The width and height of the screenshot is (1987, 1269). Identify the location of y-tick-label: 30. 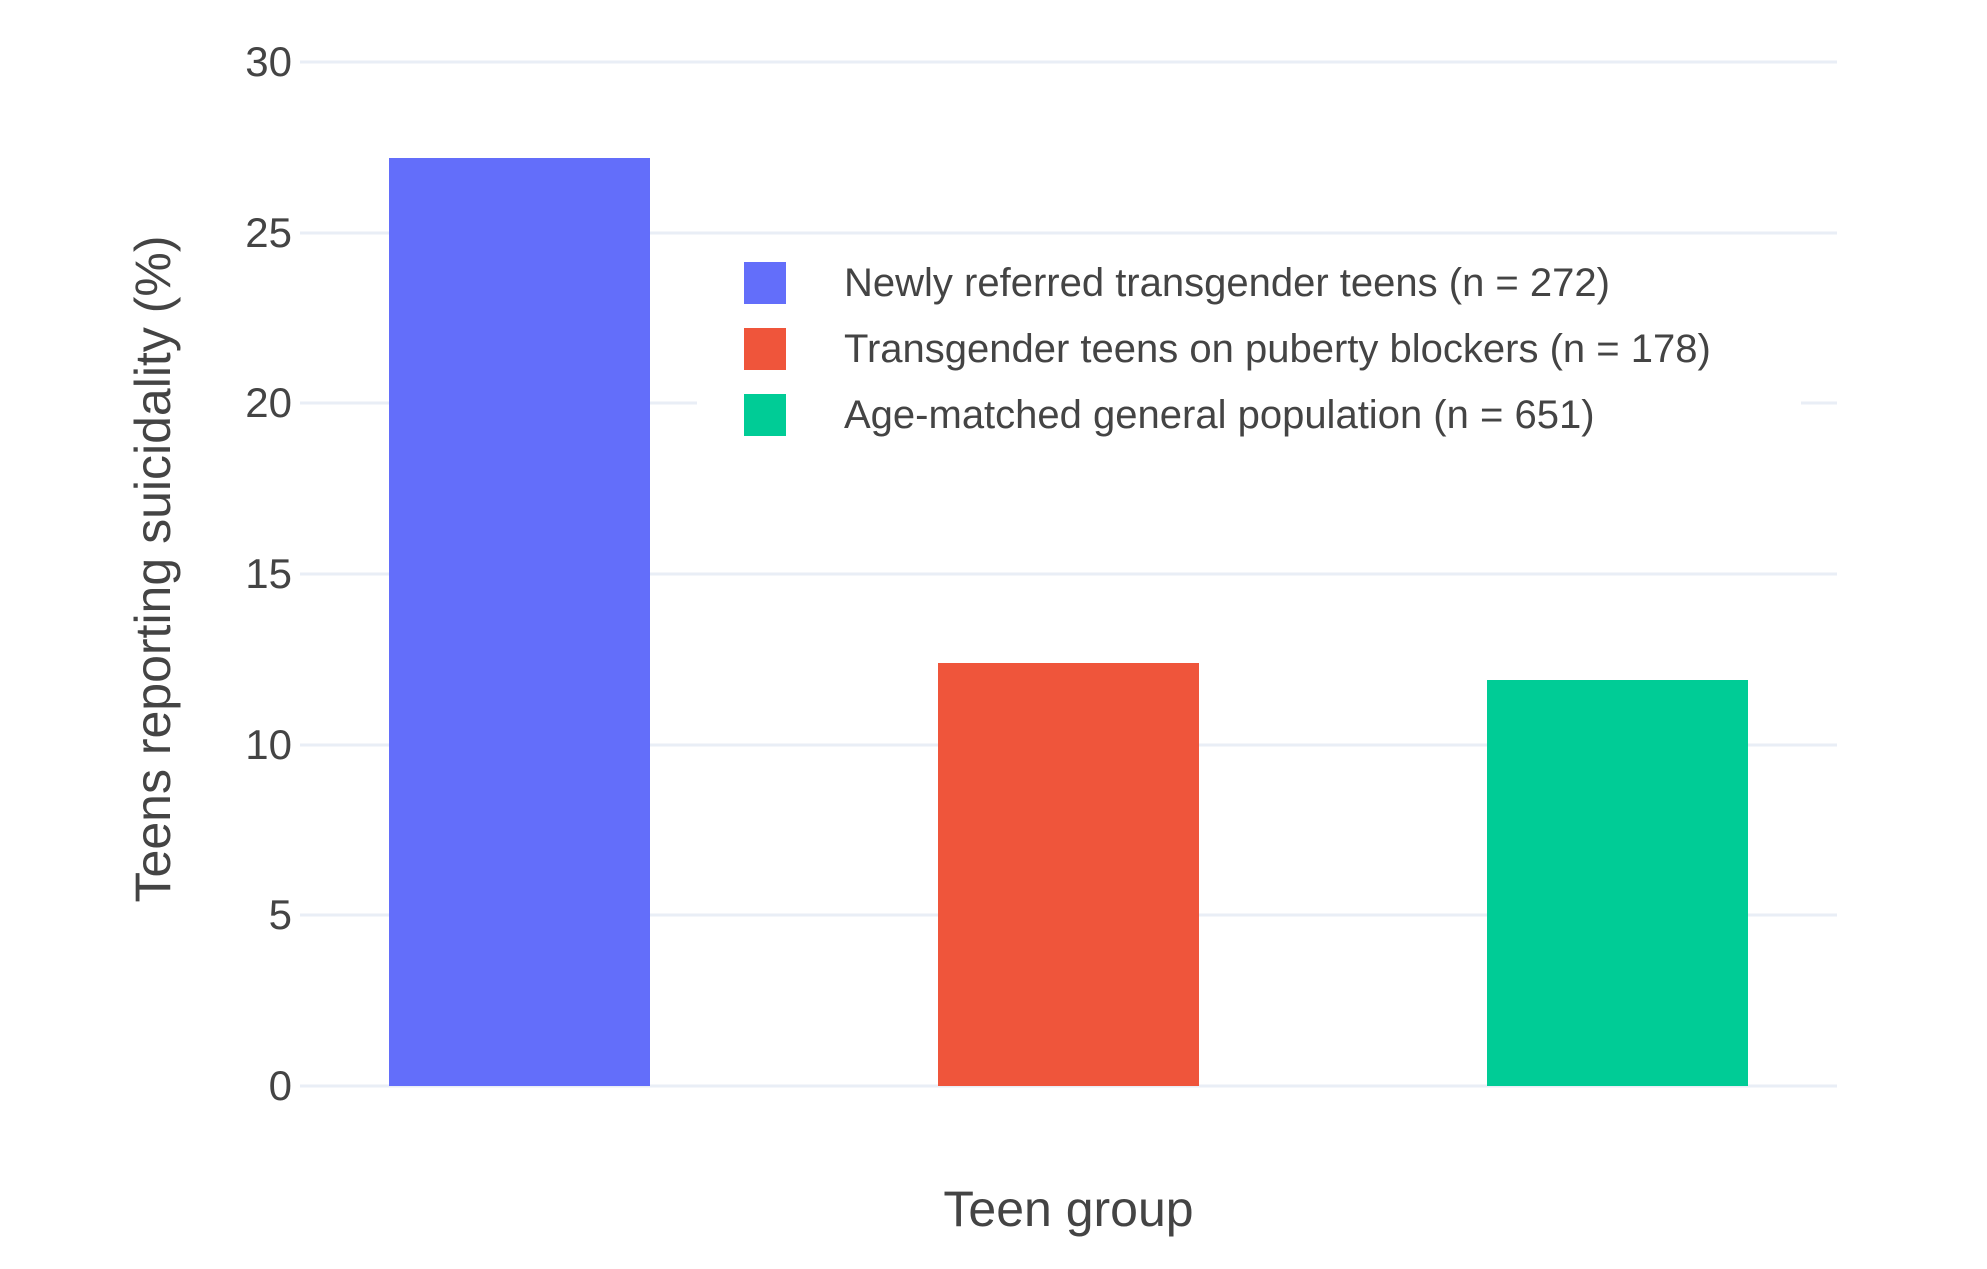
(268, 61).